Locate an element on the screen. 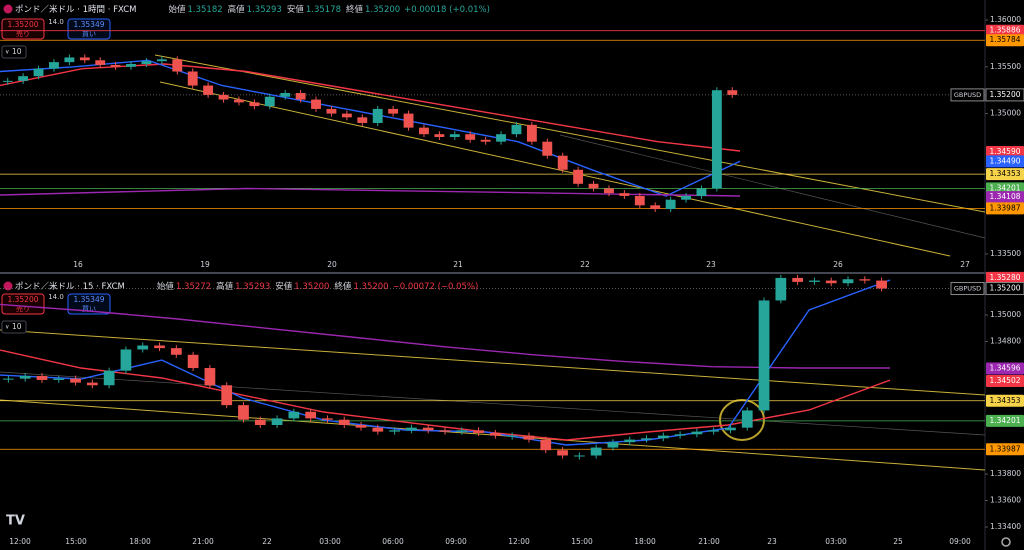 The height and width of the screenshot is (550, 1024). x-tick-label: 09:00 is located at coordinates (960, 541).